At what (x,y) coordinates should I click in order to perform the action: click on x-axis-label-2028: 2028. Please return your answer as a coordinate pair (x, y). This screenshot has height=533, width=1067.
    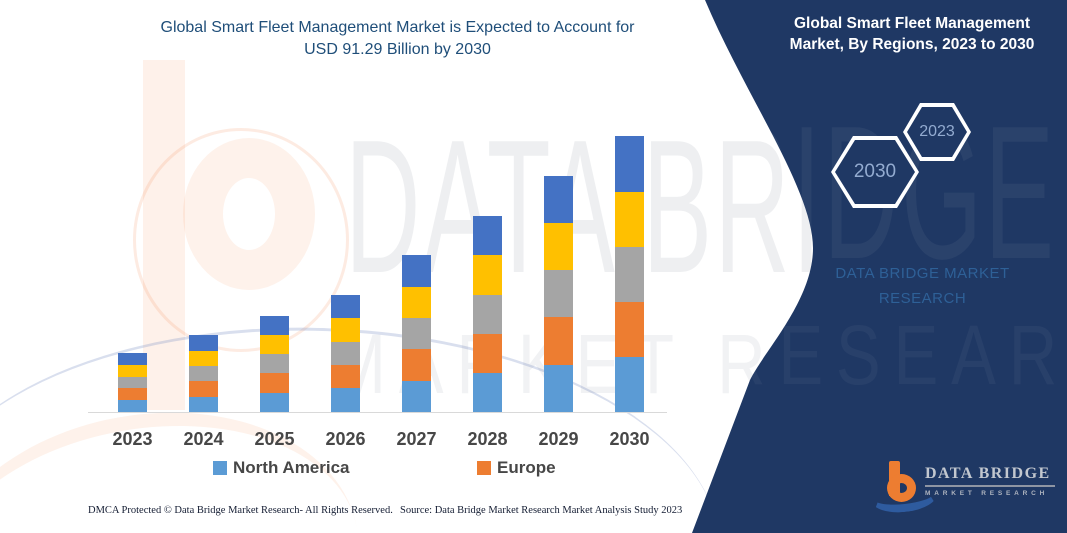
    Looking at the image, I should click on (487, 439).